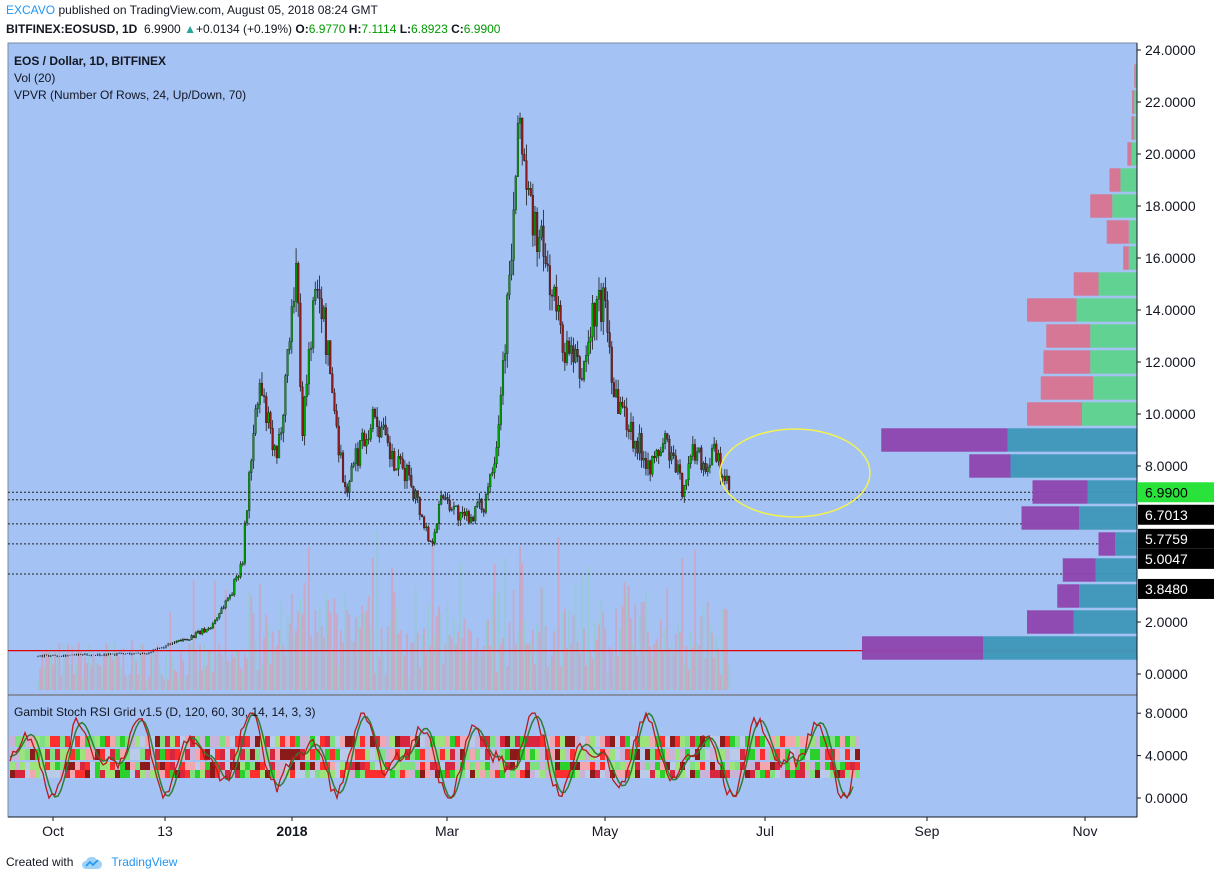 This screenshot has width=1217, height=881. What do you see at coordinates (144, 862) in the screenshot?
I see `tradingview-brand: TradingView` at bounding box center [144, 862].